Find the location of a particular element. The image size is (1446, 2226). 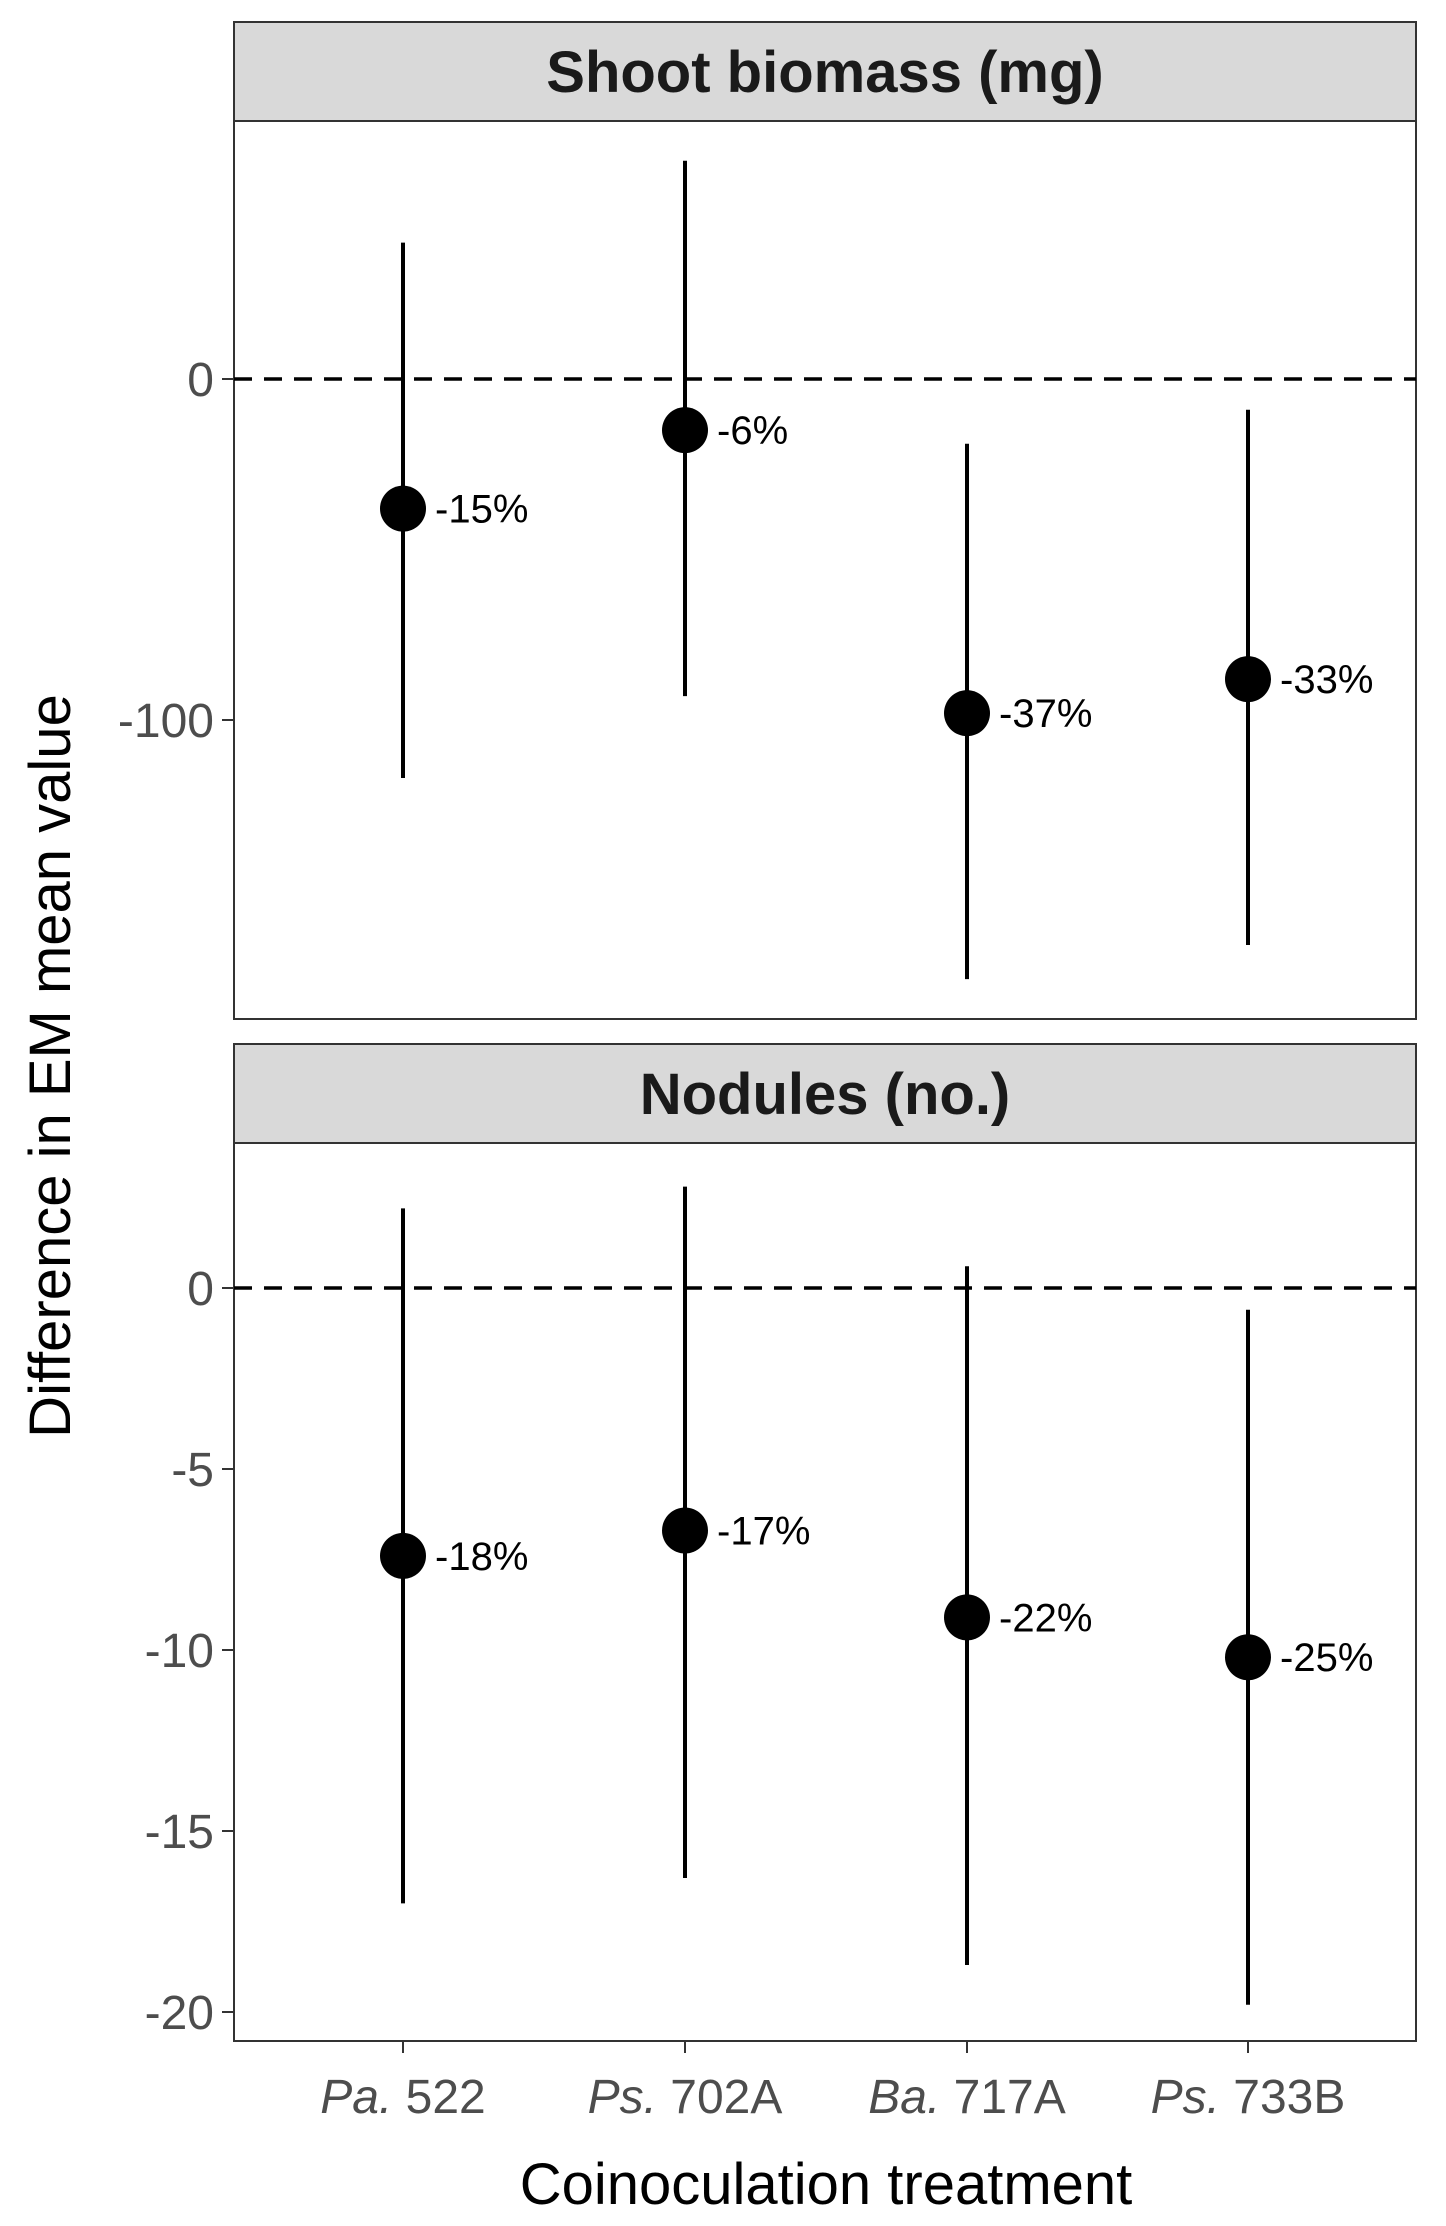

y-axis-title: Difference in EM mean value is located at coordinates (50, 1066).